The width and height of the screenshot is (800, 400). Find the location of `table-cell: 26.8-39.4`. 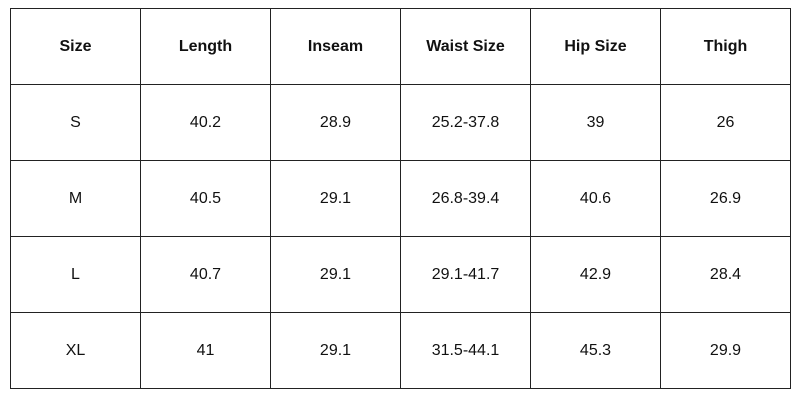

table-cell: 26.8-39.4 is located at coordinates (465, 198).